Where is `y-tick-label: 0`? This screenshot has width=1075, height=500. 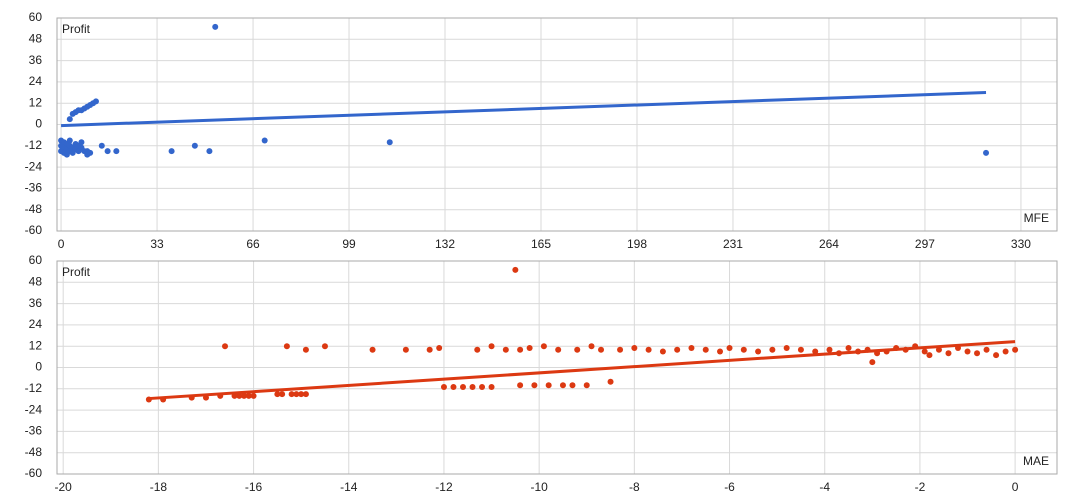
y-tick-label: 0 is located at coordinates (38, 367).